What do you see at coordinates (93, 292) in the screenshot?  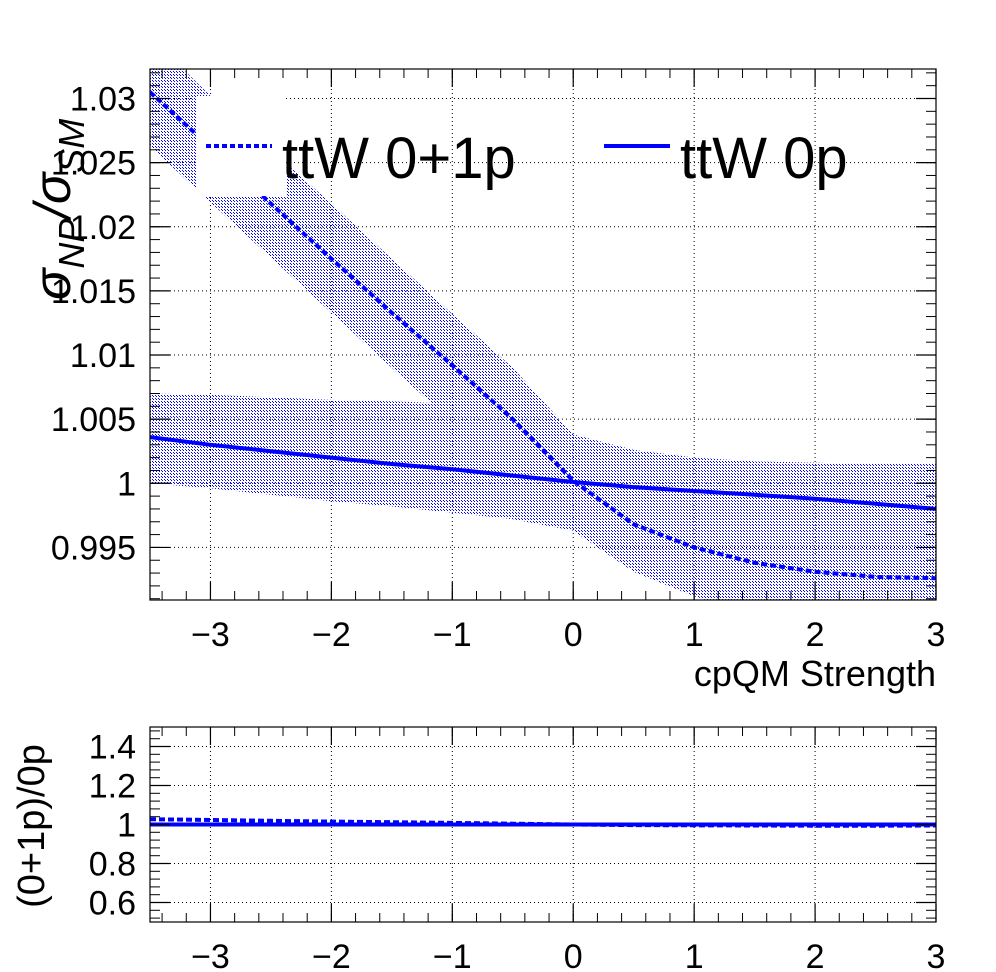 I see `y-tick-label: 1.015` at bounding box center [93, 292].